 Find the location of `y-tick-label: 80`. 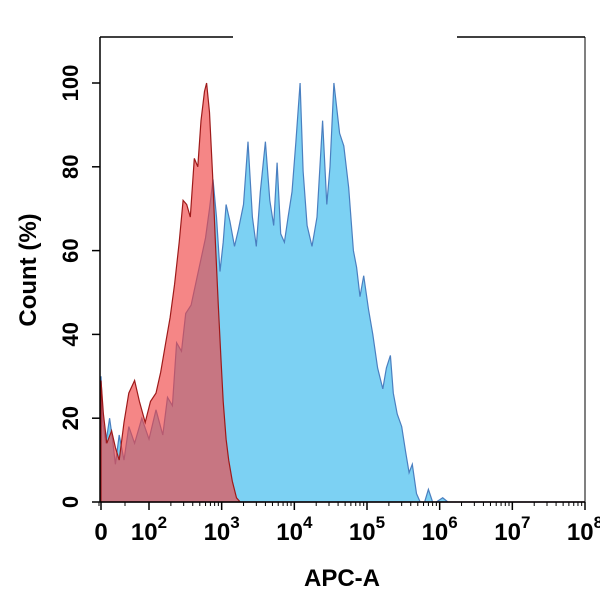

y-tick-label: 80 is located at coordinates (70, 167).